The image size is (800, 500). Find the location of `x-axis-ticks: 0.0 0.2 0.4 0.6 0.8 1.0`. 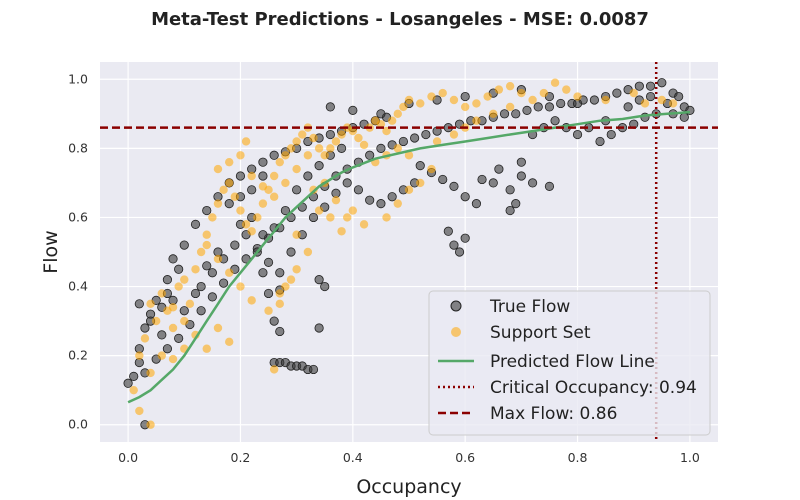

x-axis-ticks: 0.0 0.2 0.4 0.6 0.8 1.0 is located at coordinates (409, 457).